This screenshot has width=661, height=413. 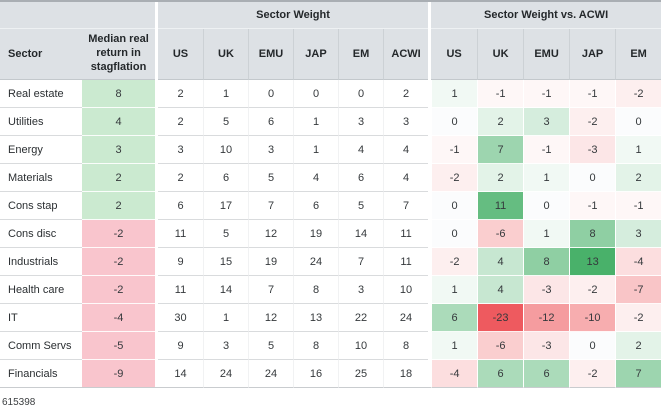 What do you see at coordinates (406, 54) in the screenshot?
I see `weight-col-header-acwi: ACWI` at bounding box center [406, 54].